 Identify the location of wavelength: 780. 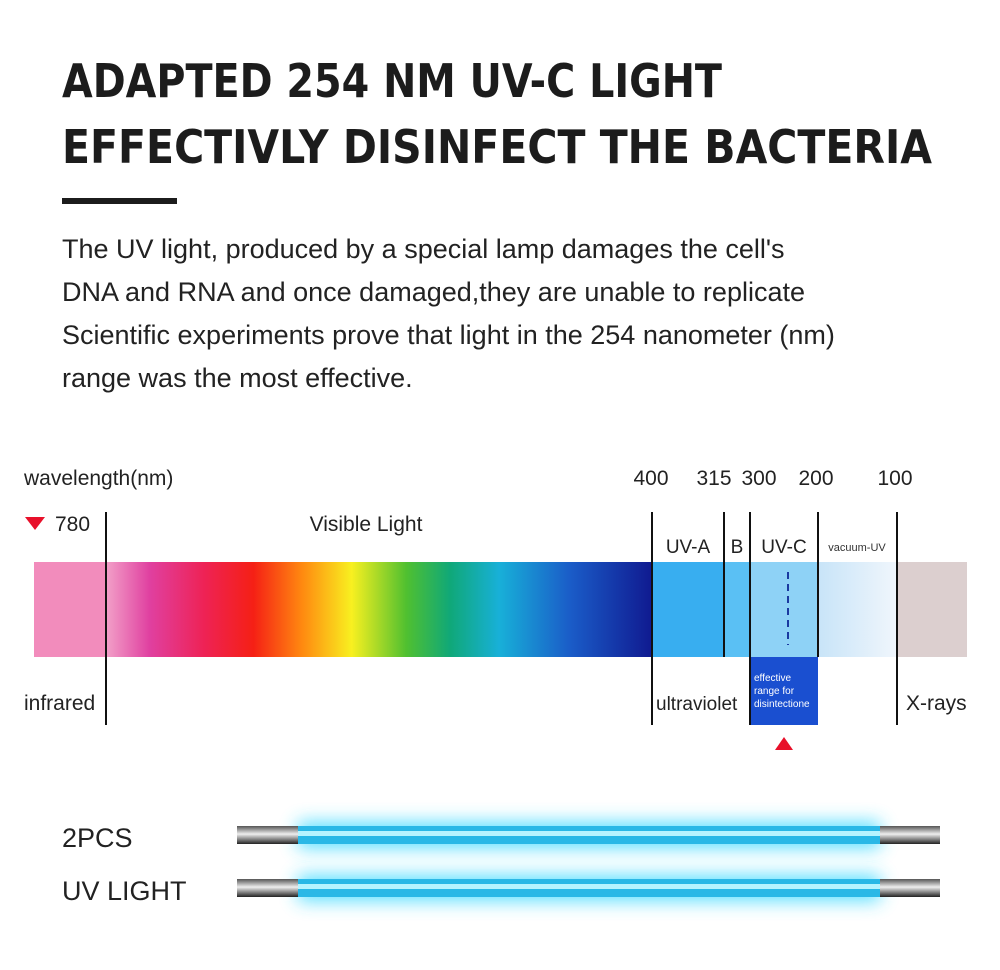
(72, 524).